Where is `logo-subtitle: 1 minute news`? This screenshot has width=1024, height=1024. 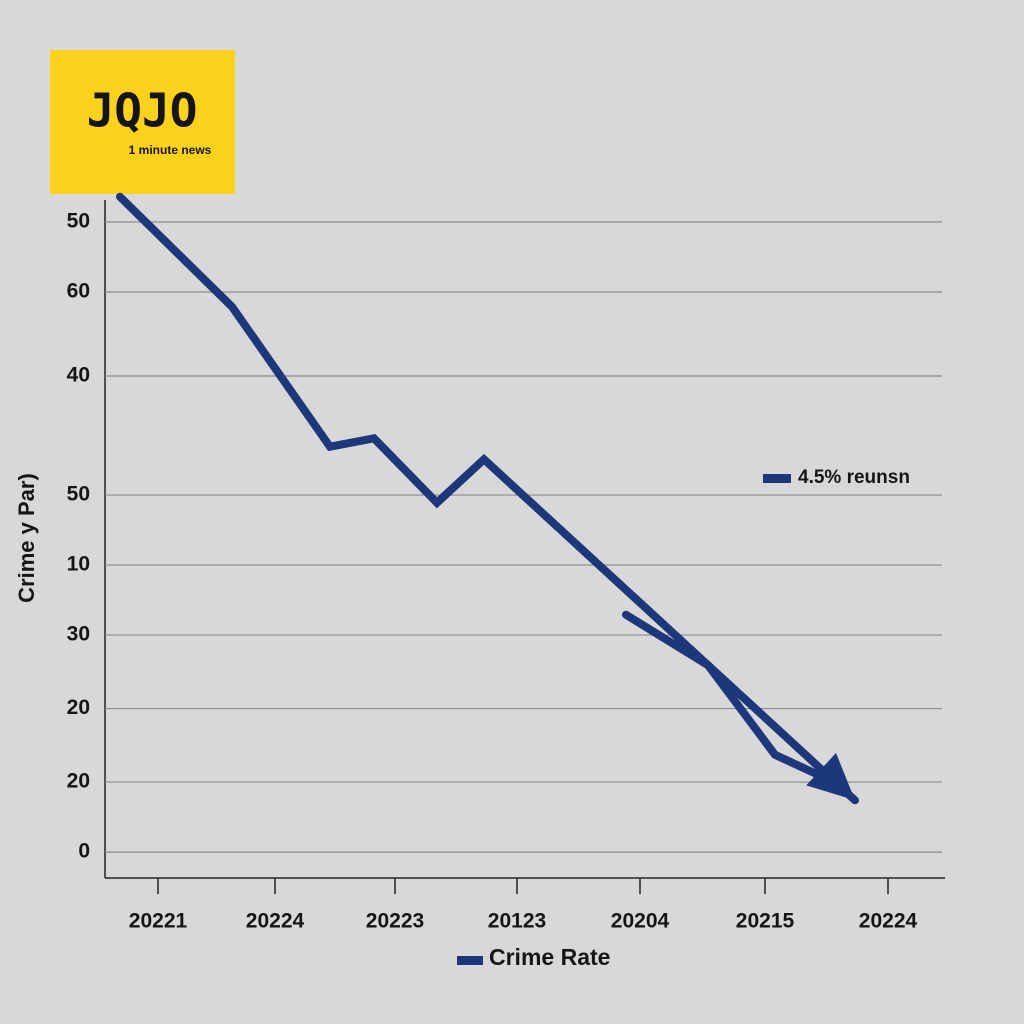
logo-subtitle: 1 minute news is located at coordinates (170, 150).